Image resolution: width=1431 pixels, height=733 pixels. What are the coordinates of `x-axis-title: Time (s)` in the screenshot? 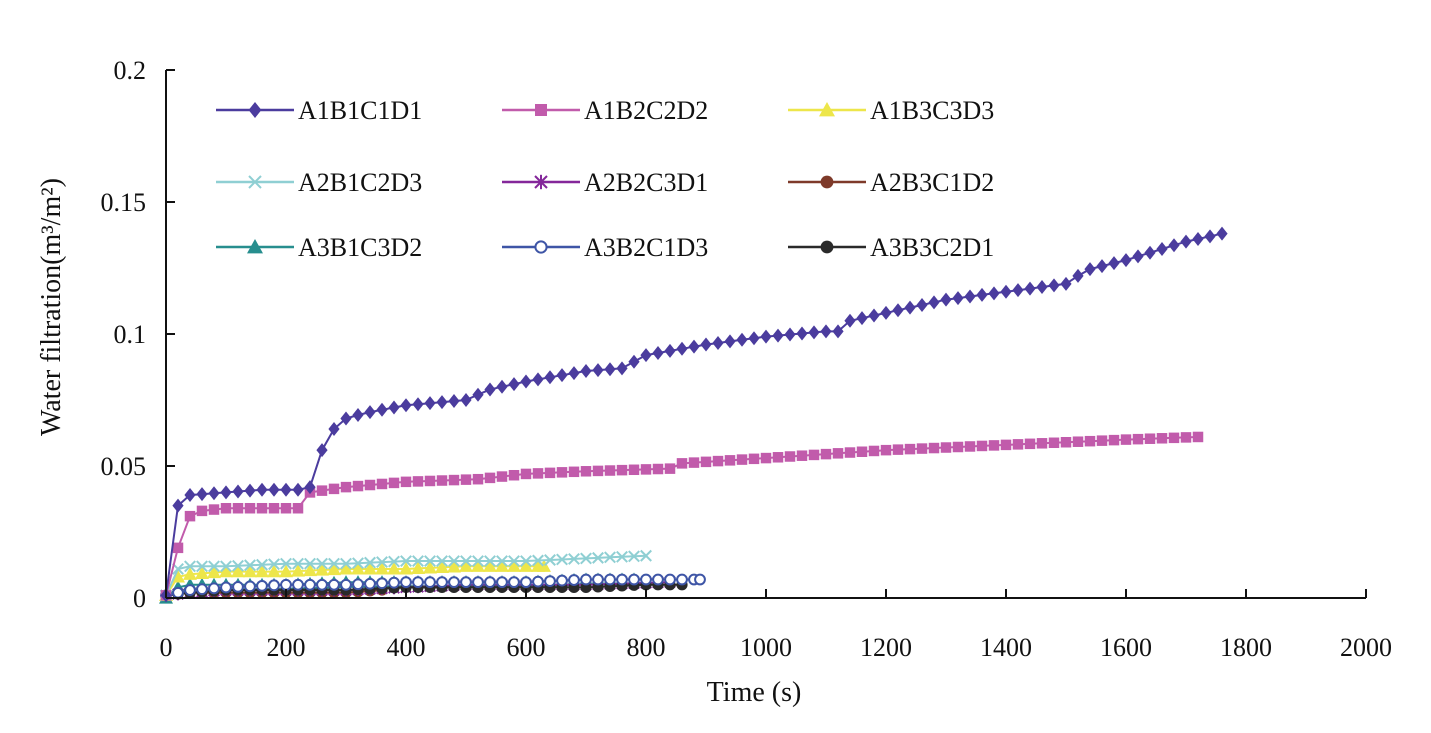 It's located at (754, 692).